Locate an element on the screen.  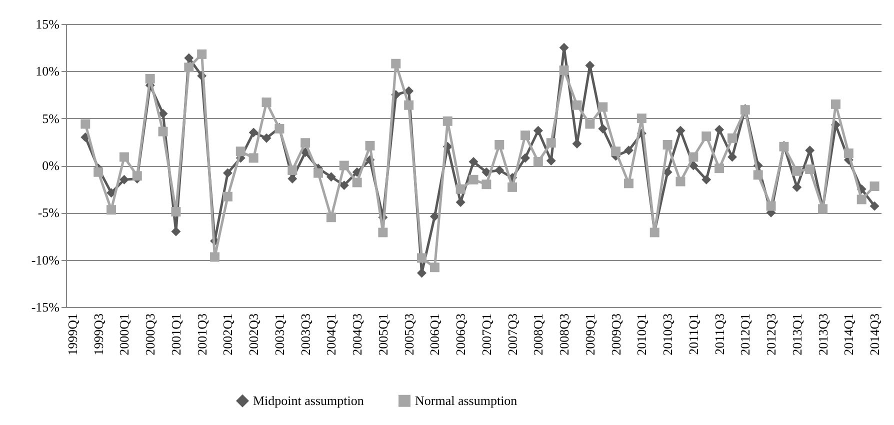
x-tick-label: 2014Q3 is located at coordinates (874, 335).